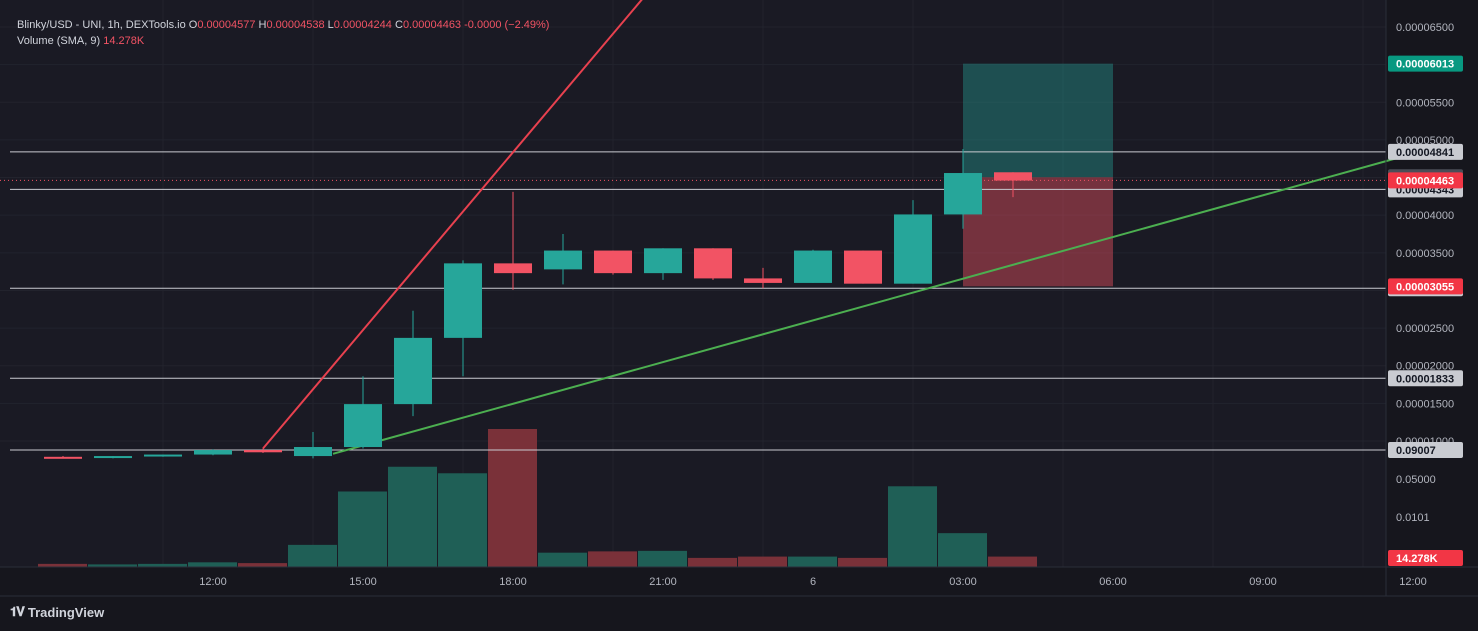  What do you see at coordinates (124, 41) in the screenshot?
I see `volume-indicator-value: 14.278K` at bounding box center [124, 41].